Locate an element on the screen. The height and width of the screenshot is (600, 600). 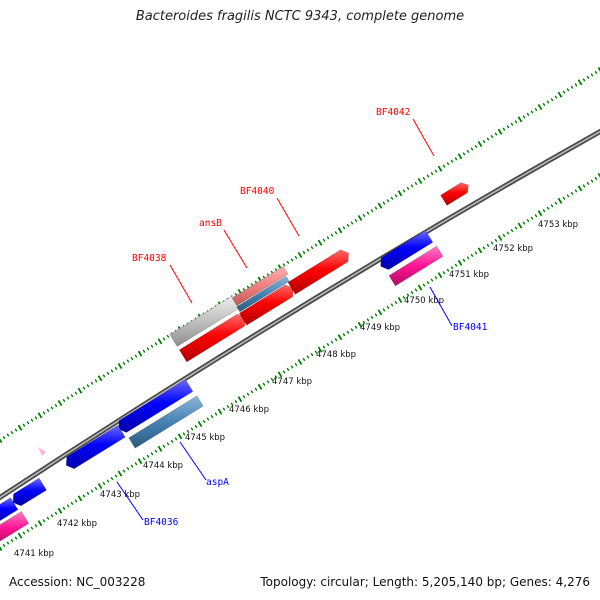
feature-bf4036 is located at coordinates (29, 492).